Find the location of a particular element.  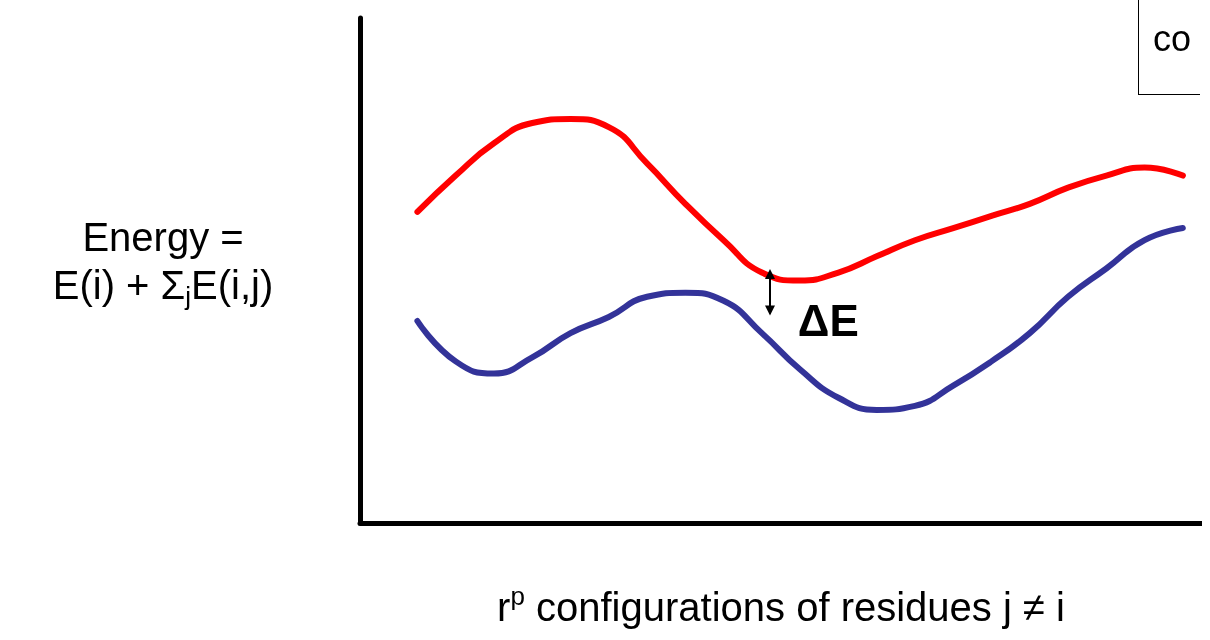

annotation: ΔE is located at coordinates (828, 321).